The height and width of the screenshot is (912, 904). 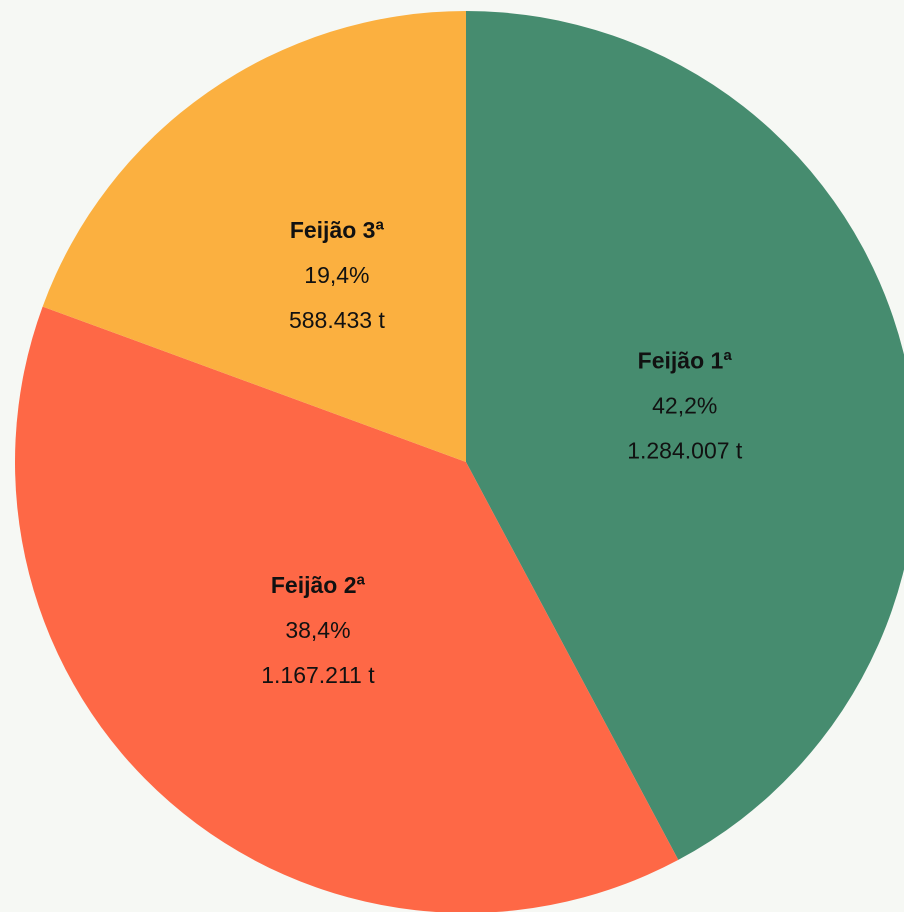 I want to click on slice-percent: 19,4%, so click(x=336, y=275).